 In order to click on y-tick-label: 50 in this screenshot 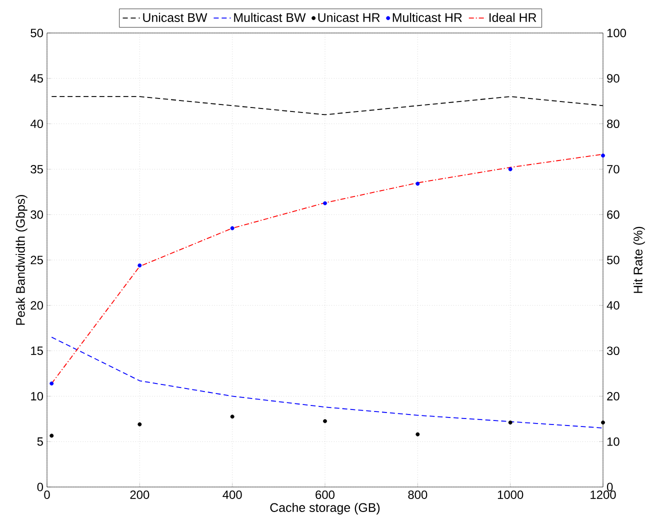, I will do `click(37, 33)`.